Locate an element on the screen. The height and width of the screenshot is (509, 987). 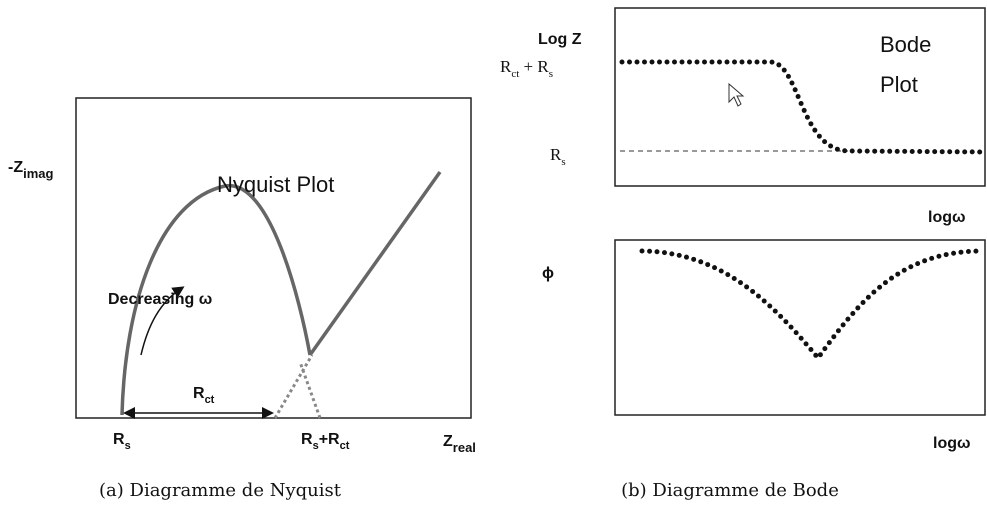
high-main1: R is located at coordinates (506, 66).